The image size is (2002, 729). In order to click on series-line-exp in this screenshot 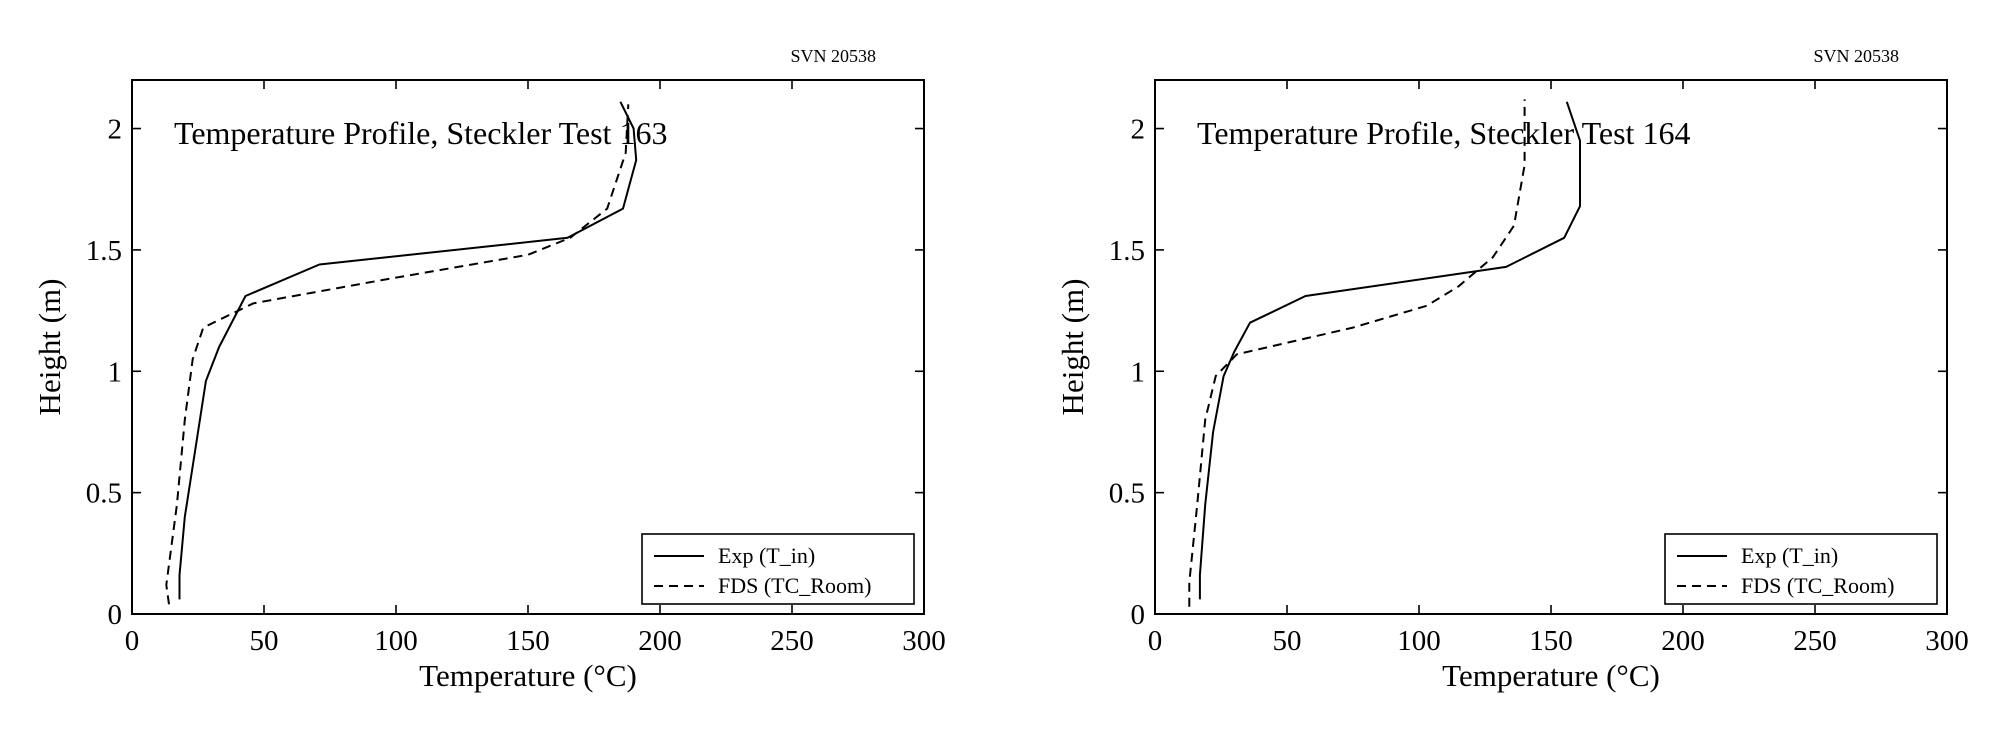, I will do `click(1389, 350)`.